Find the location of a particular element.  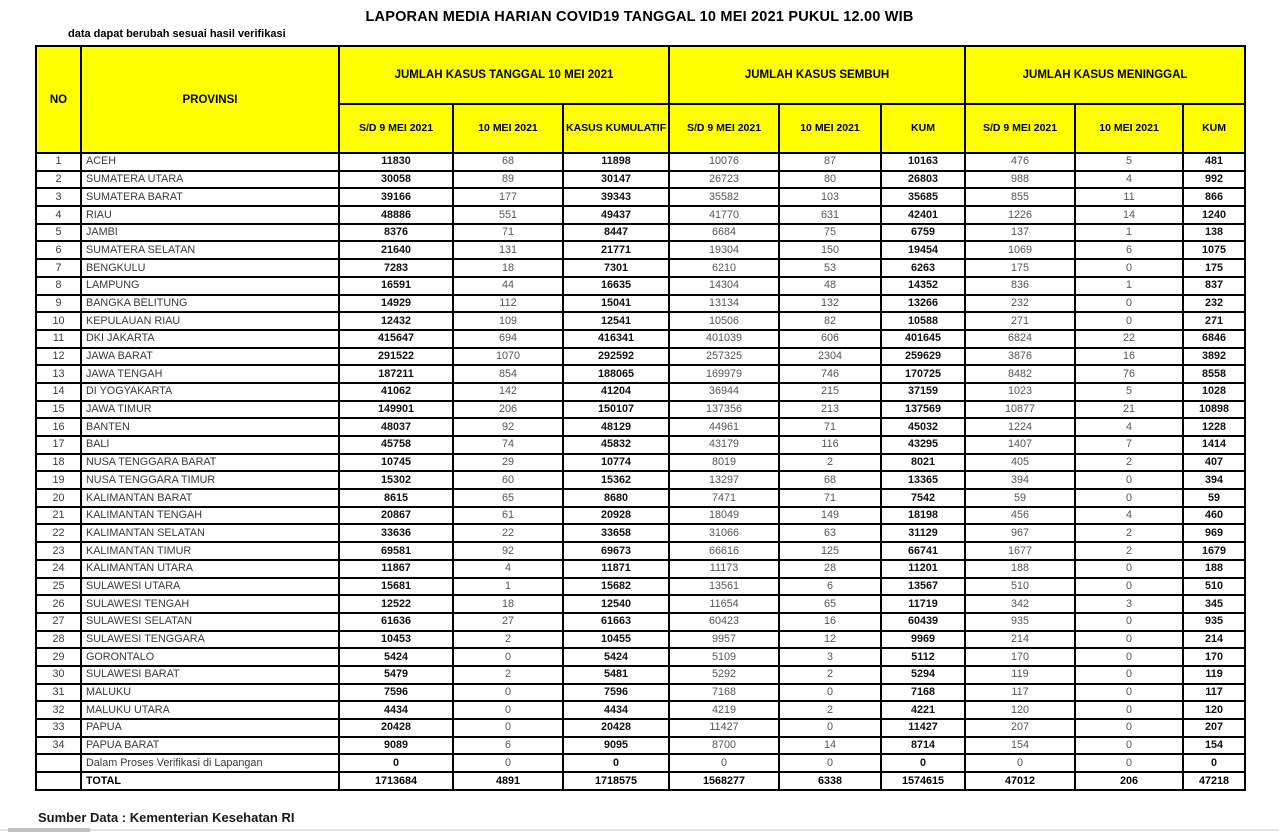

value-cell: 1226 is located at coordinates (1020, 215).